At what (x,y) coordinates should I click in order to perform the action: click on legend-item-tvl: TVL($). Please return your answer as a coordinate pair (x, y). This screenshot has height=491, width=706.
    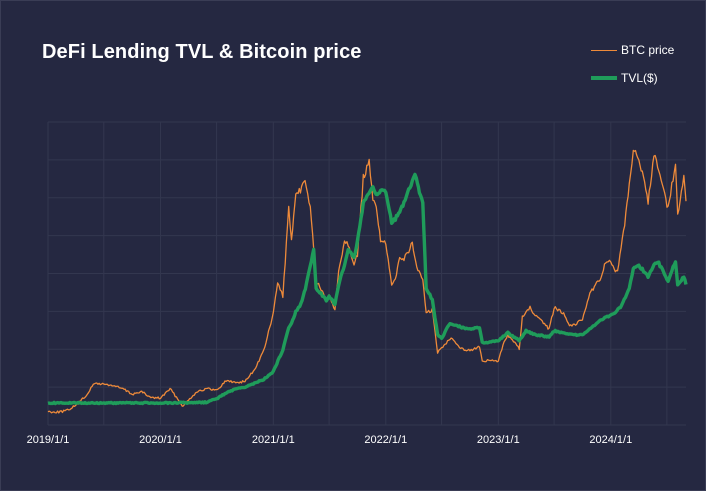
    Looking at the image, I should click on (632, 78).